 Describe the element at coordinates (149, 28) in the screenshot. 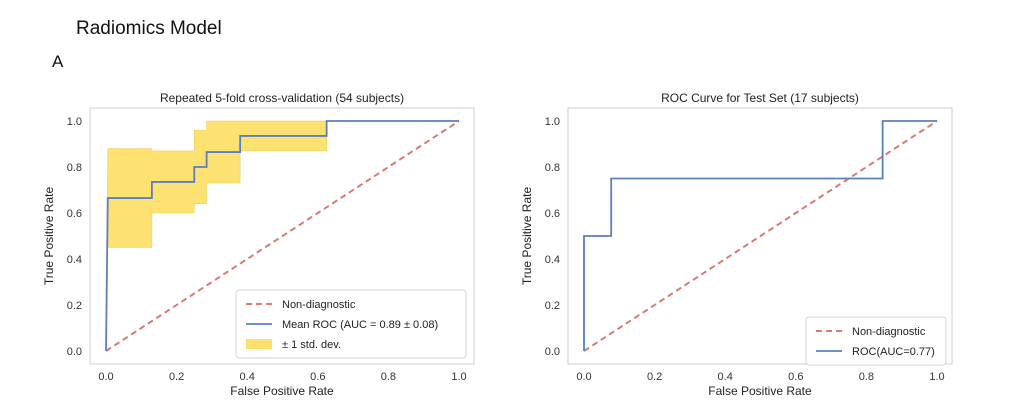

I see `figure-title: Radiomics Model` at that location.